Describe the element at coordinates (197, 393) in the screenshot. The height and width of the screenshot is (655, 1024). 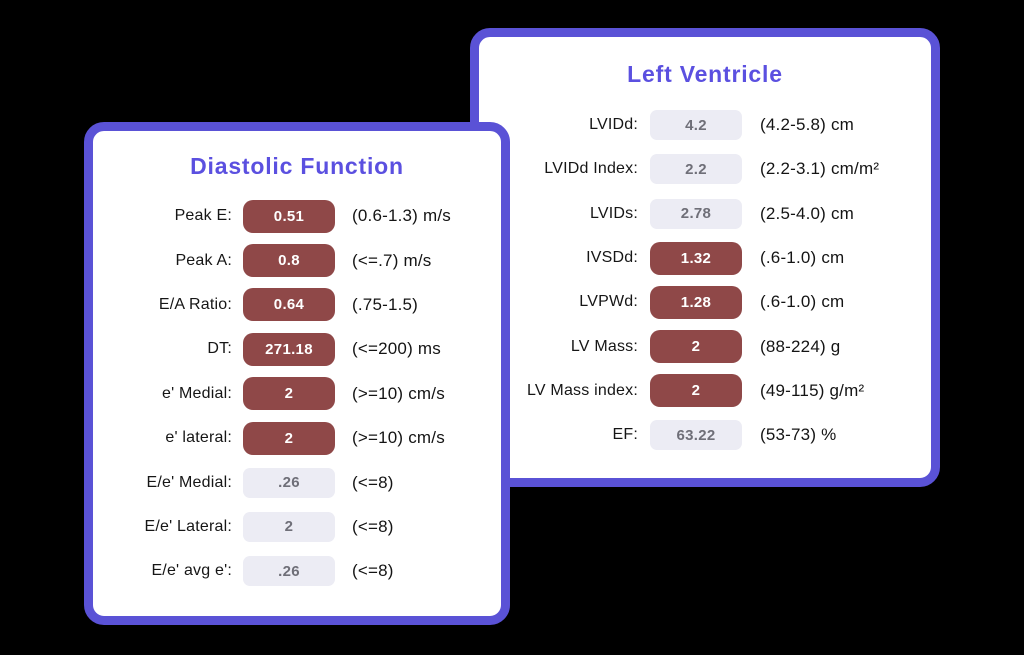
I see `measurement-label: e' Medial:` at that location.